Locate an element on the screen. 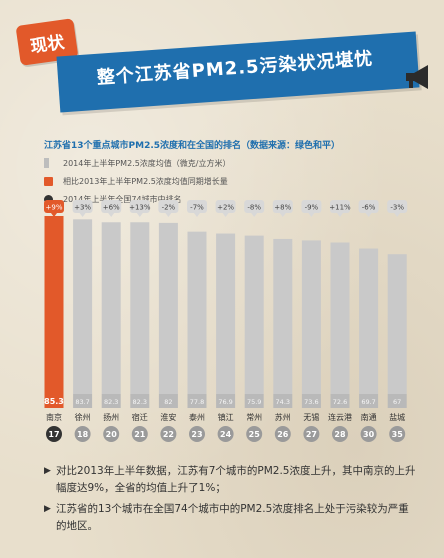 The image size is (444, 558). change-label: +13% is located at coordinates (140, 208).